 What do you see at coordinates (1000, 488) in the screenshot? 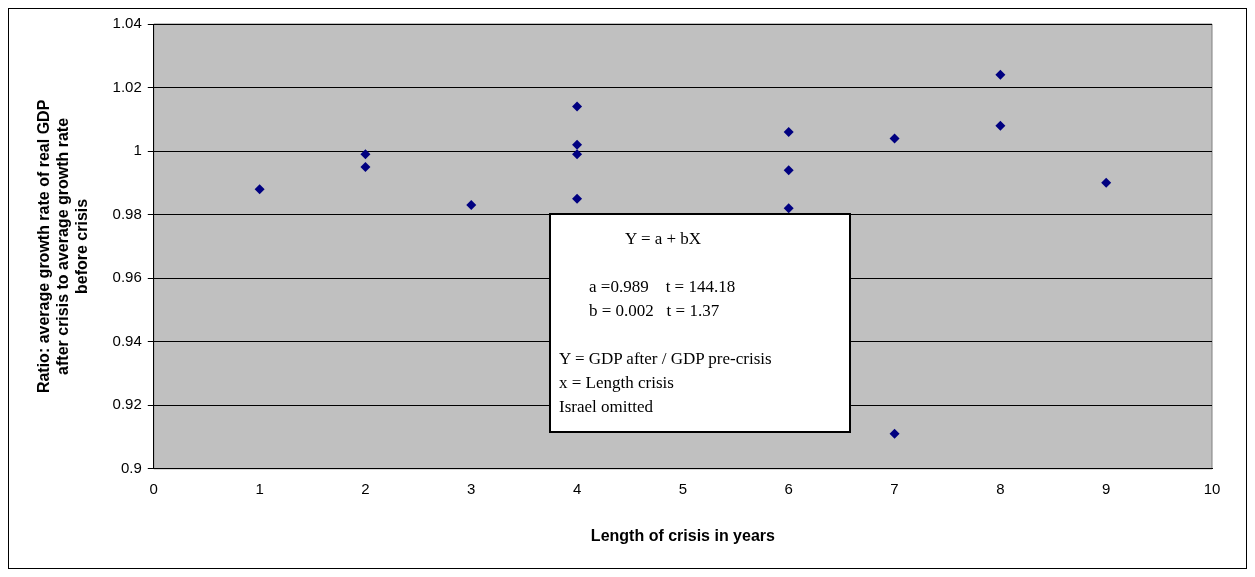
I see `x-tick-label: 8` at bounding box center [1000, 488].